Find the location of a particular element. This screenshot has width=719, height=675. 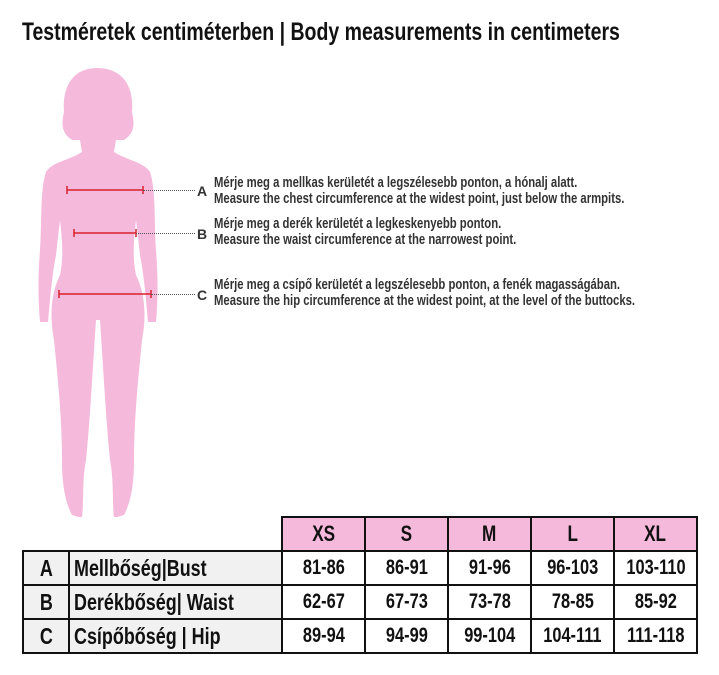

row-letter: B is located at coordinates (46, 601).